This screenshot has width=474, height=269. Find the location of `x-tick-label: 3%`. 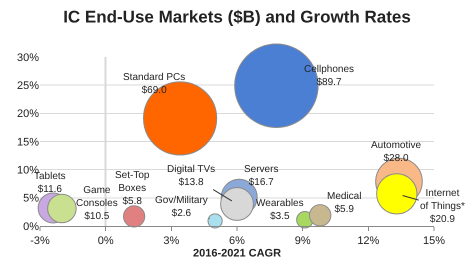

x-tick-label: 3% is located at coordinates (171, 241).